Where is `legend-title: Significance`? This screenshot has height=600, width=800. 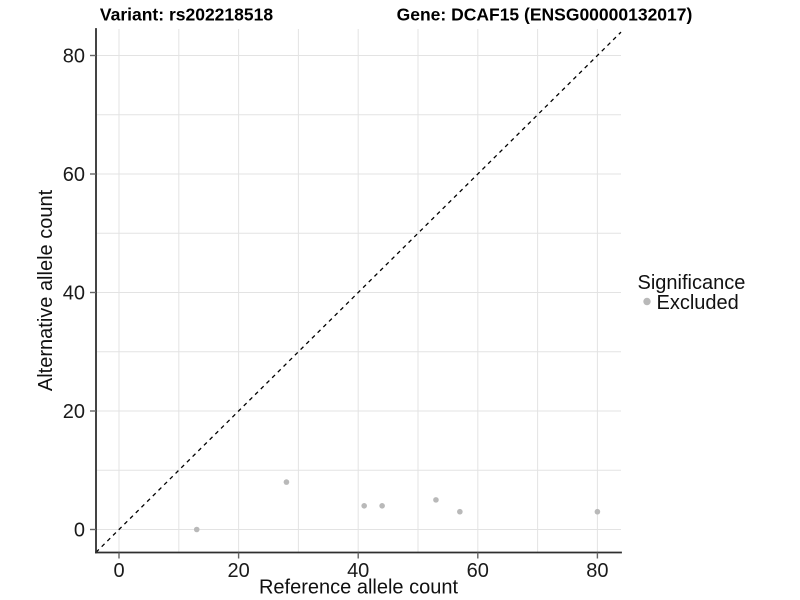
legend-title: Significance is located at coordinates (692, 283).